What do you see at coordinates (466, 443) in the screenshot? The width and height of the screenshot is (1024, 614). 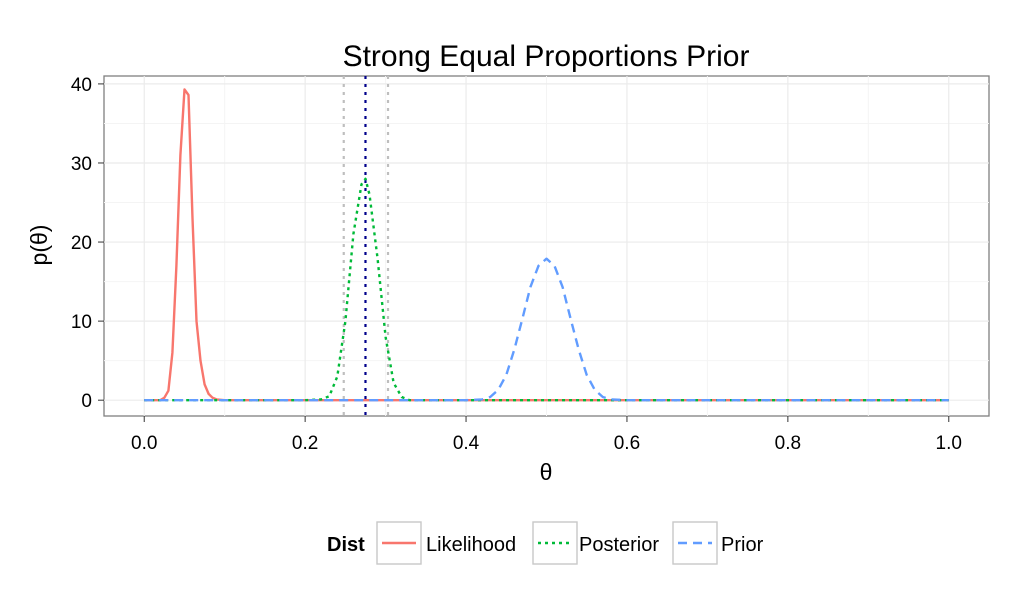 I see `x-tick-label: 0.4` at bounding box center [466, 443].